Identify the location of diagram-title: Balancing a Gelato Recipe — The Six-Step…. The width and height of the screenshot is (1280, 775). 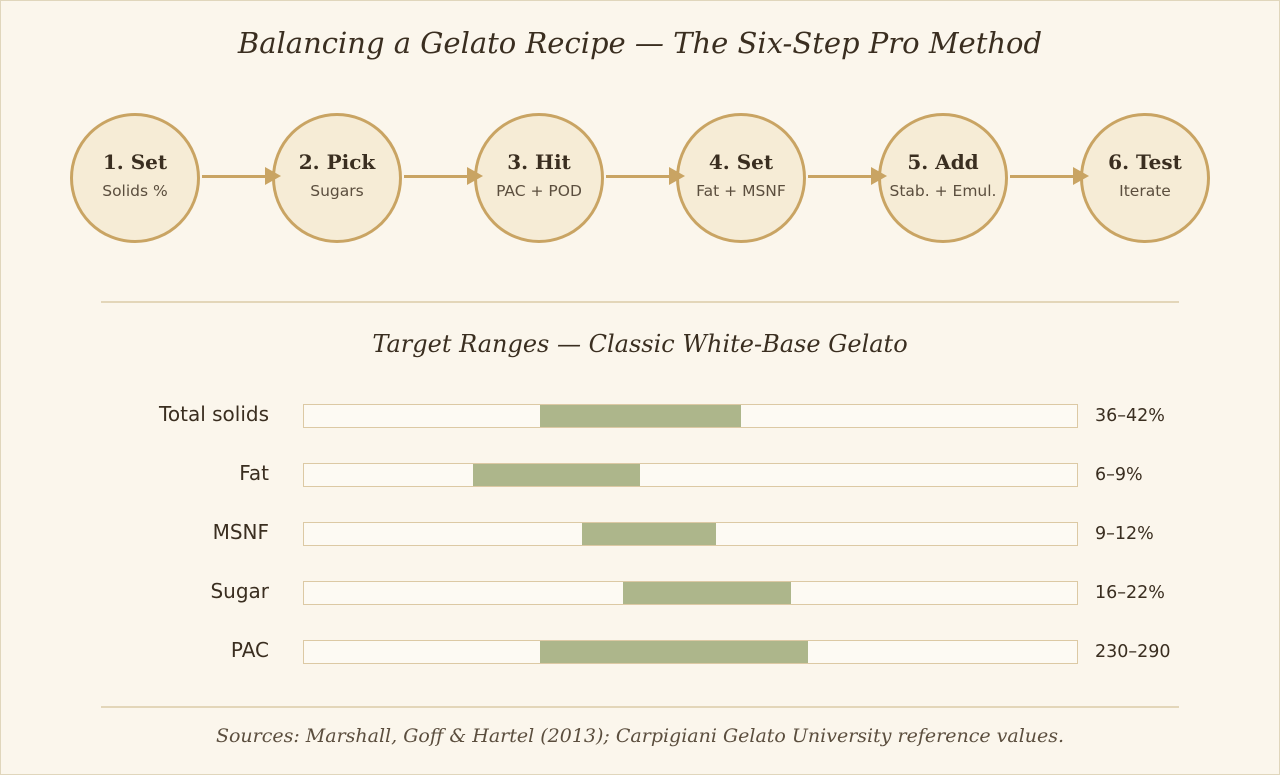
(640, 43).